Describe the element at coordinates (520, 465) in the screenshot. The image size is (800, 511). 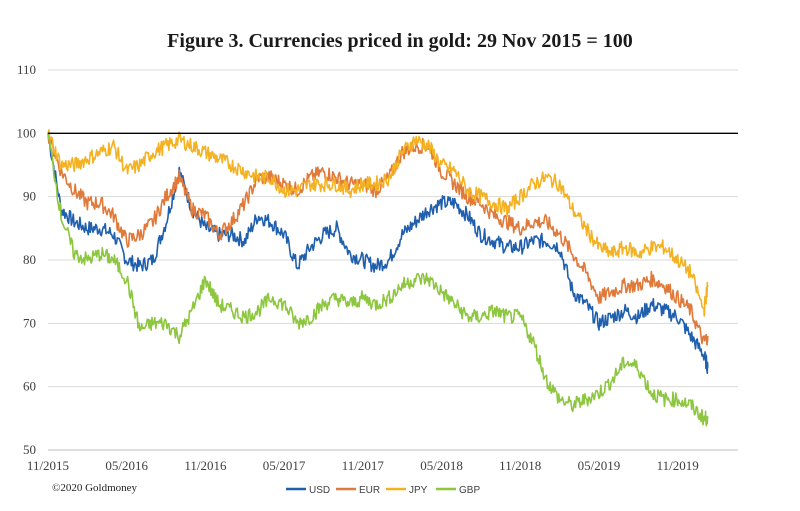
I see `x-tick-label: 11/2018` at that location.